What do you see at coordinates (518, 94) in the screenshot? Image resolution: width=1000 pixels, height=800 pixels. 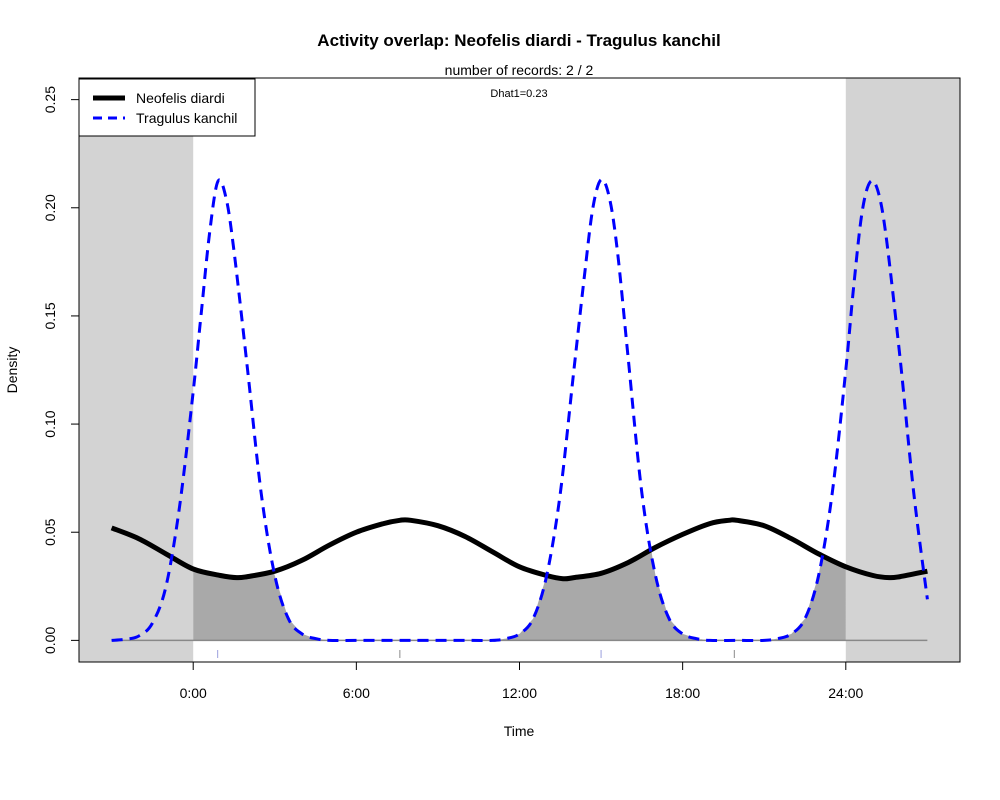 I see `overlap-coefficient: Dhat1=0.23` at bounding box center [518, 94].